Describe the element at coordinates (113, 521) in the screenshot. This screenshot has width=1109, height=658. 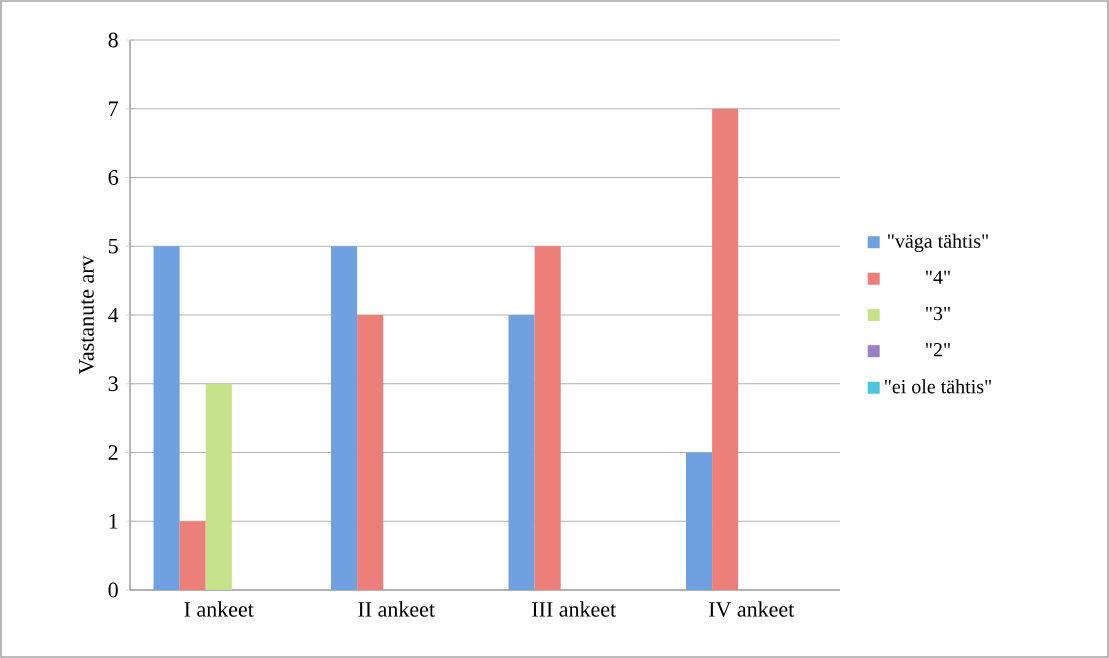
I see `y-tick-label: 1` at that location.